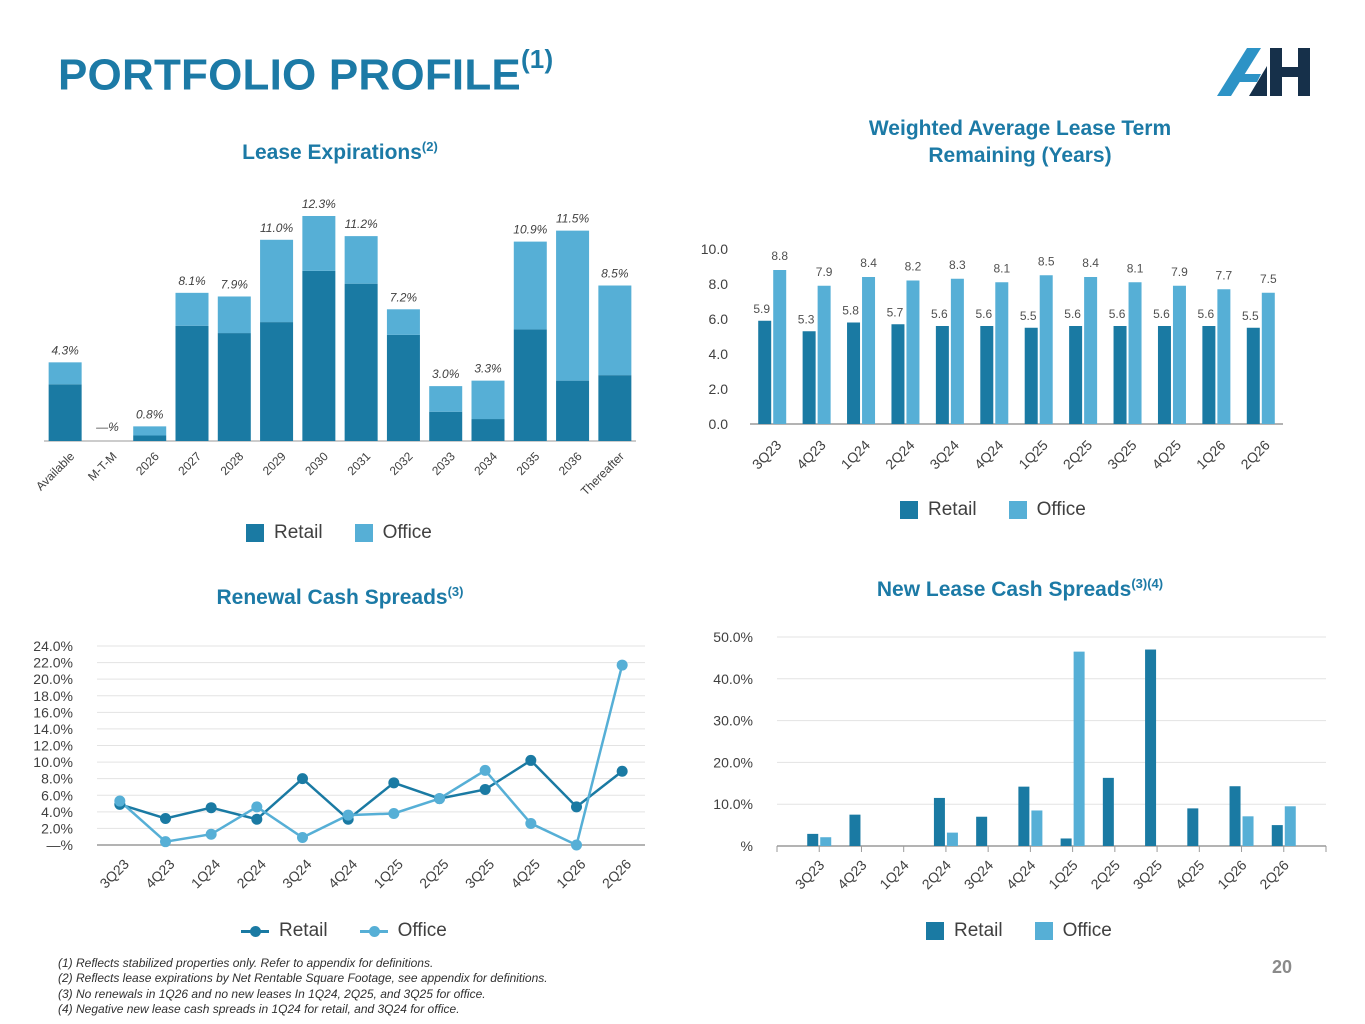  What do you see at coordinates (719, 389) in the screenshot?
I see `walt-ytick-1: 2.0` at bounding box center [719, 389].